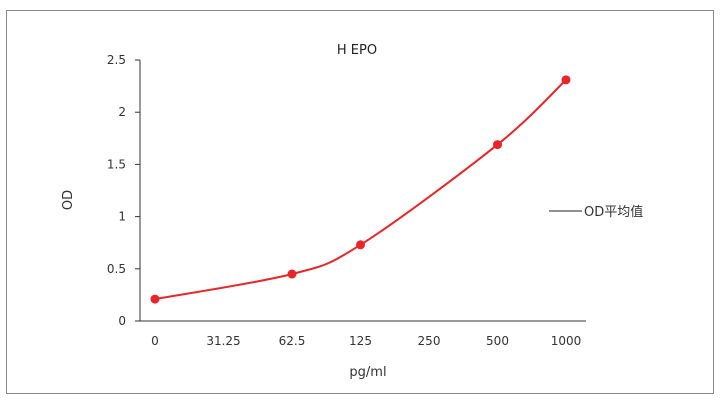 This screenshot has height=398, width=722. I want to click on chart-title: H EPO, so click(357, 50).